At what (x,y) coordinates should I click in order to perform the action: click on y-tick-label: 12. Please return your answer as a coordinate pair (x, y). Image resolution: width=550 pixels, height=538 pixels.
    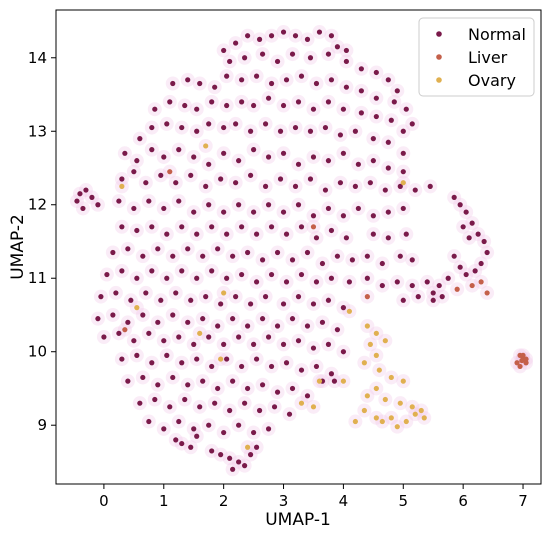
    Looking at the image, I should click on (37, 205).